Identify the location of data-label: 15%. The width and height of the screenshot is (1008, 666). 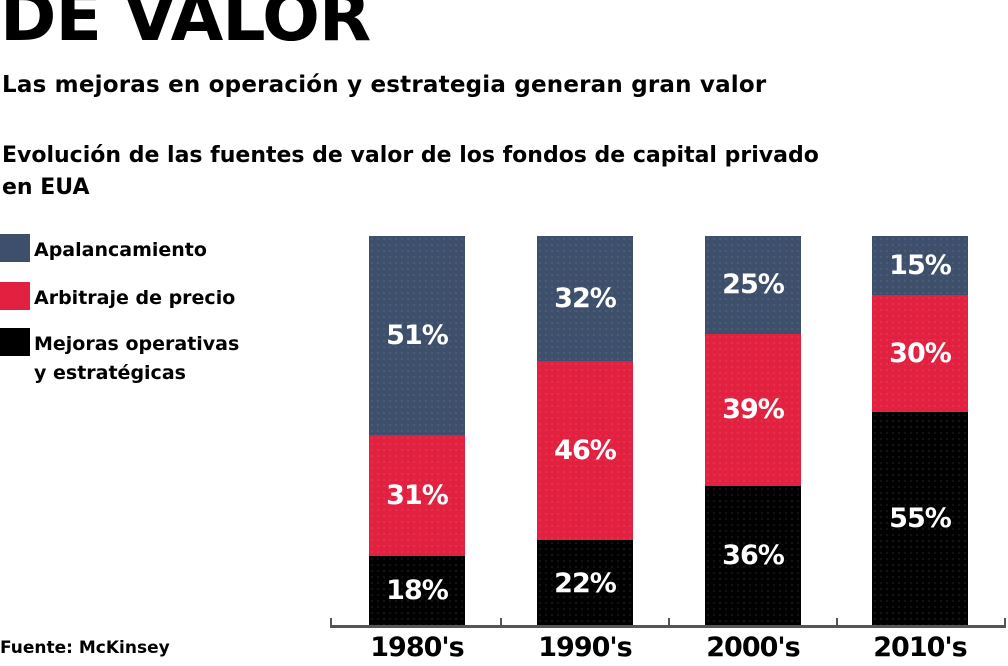
(920, 265).